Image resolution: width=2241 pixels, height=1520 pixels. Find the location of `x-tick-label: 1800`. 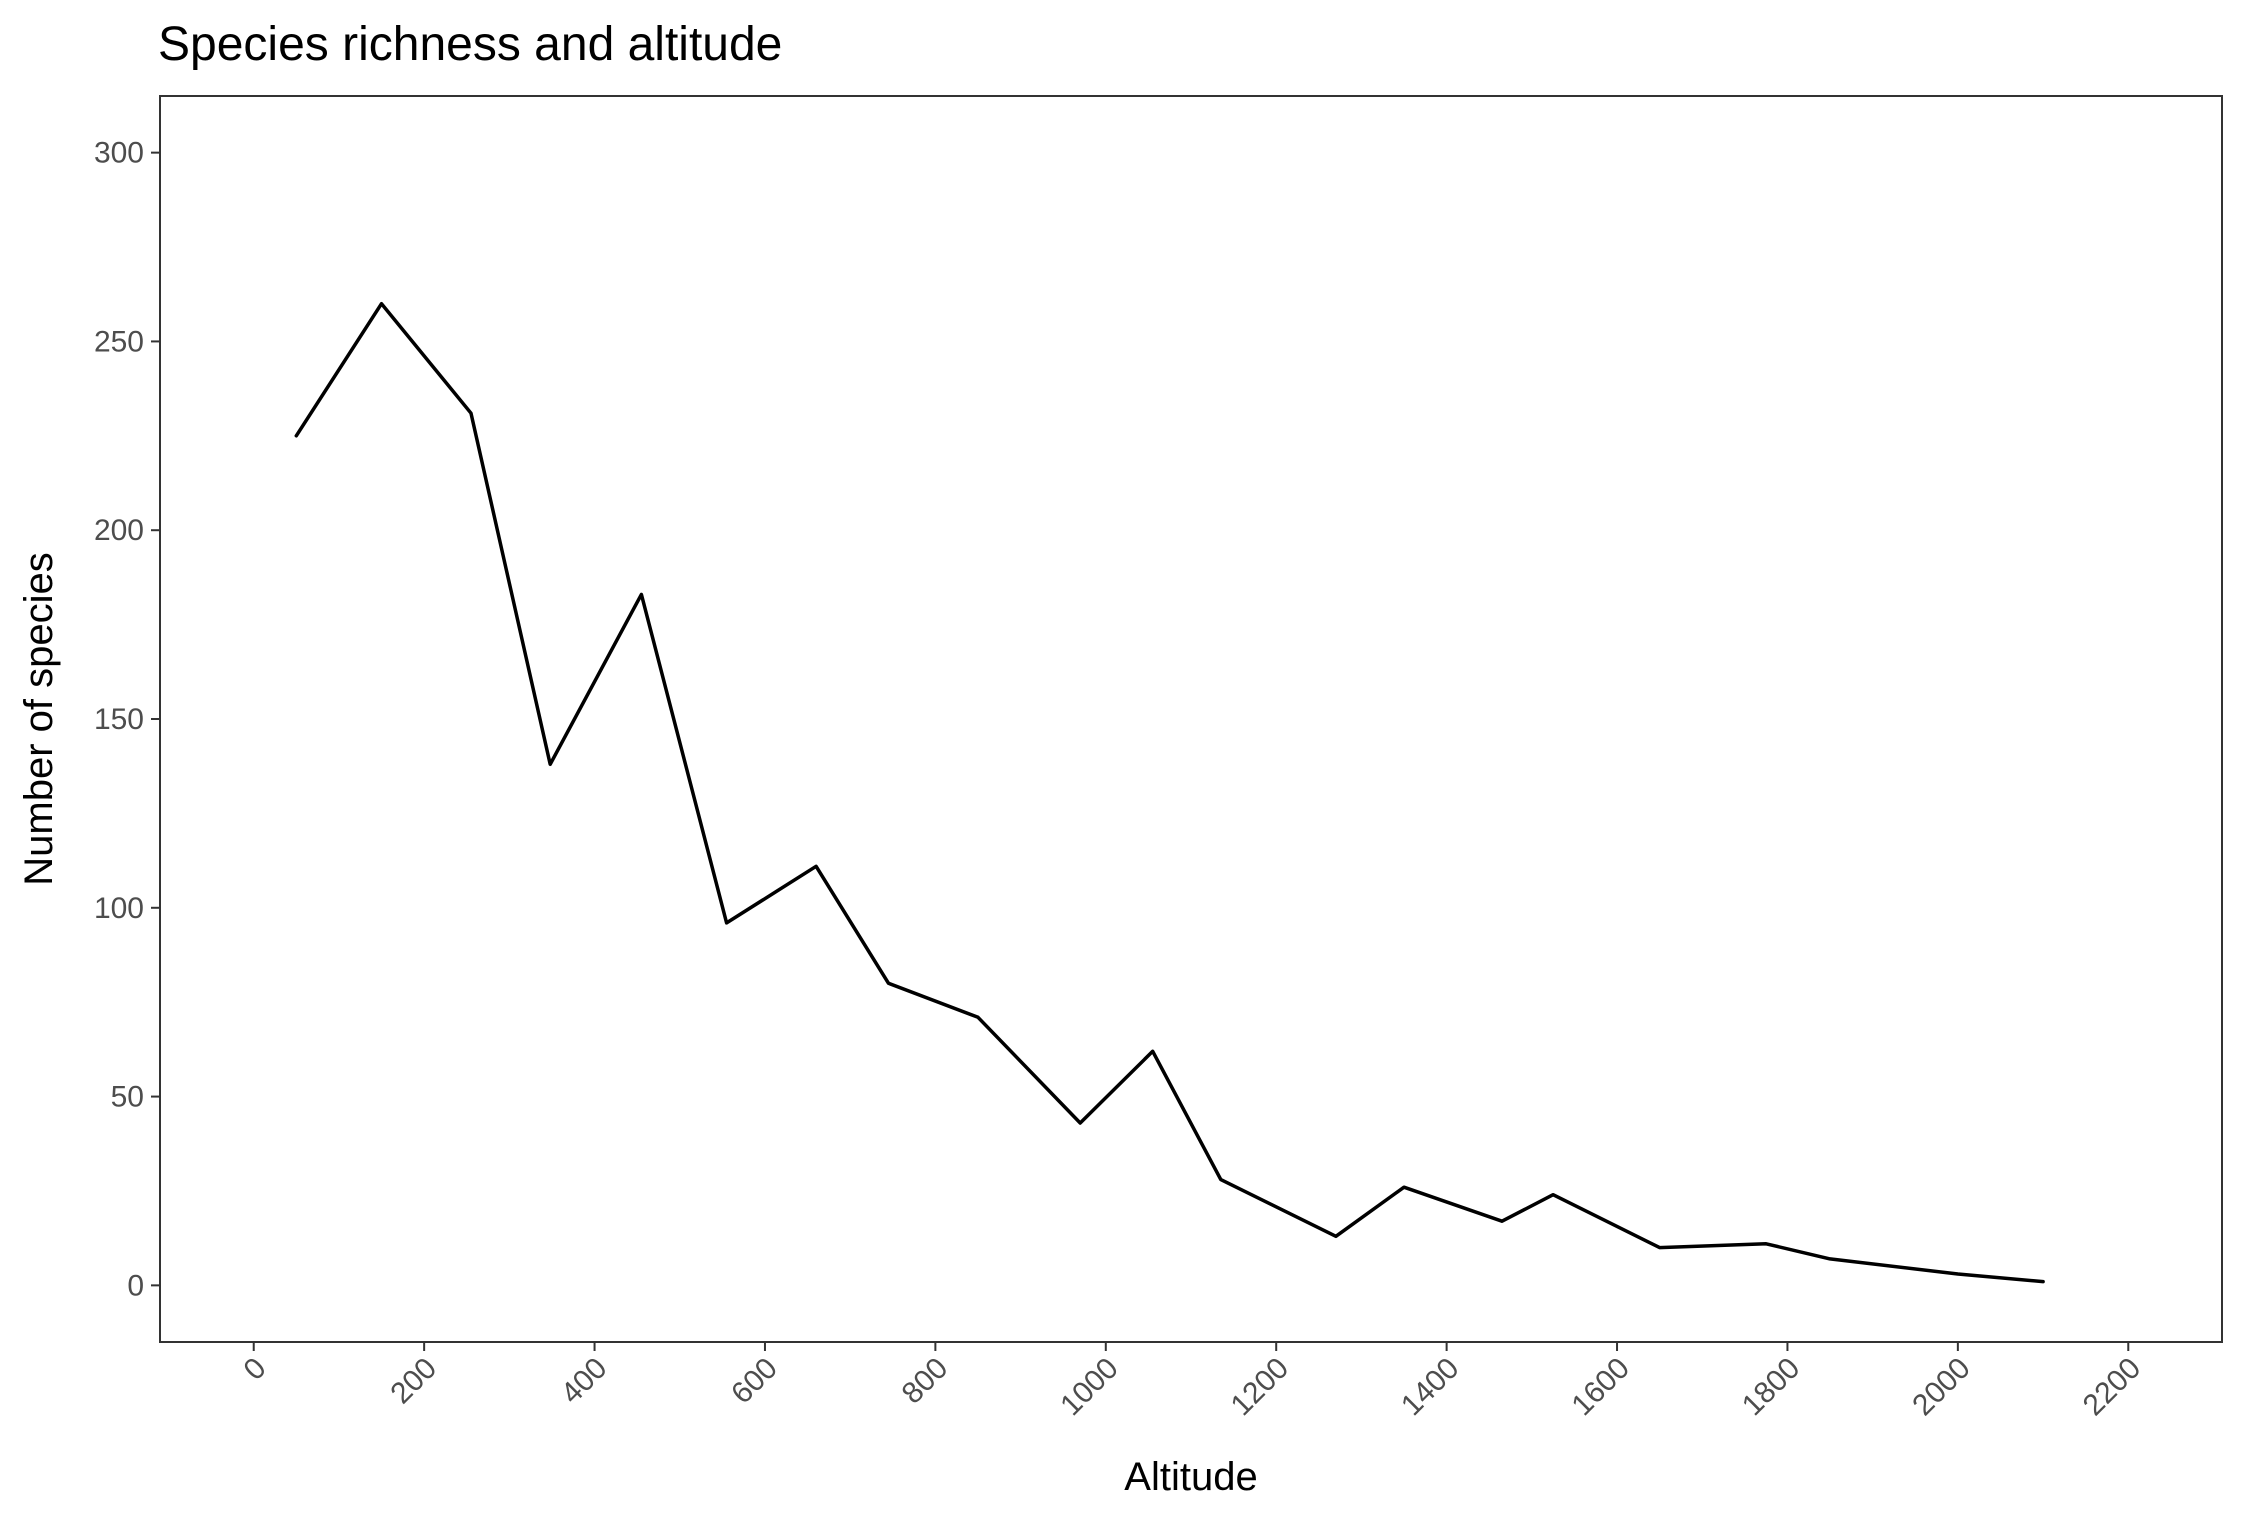

x-tick-label: 1800 is located at coordinates (1771, 1387).